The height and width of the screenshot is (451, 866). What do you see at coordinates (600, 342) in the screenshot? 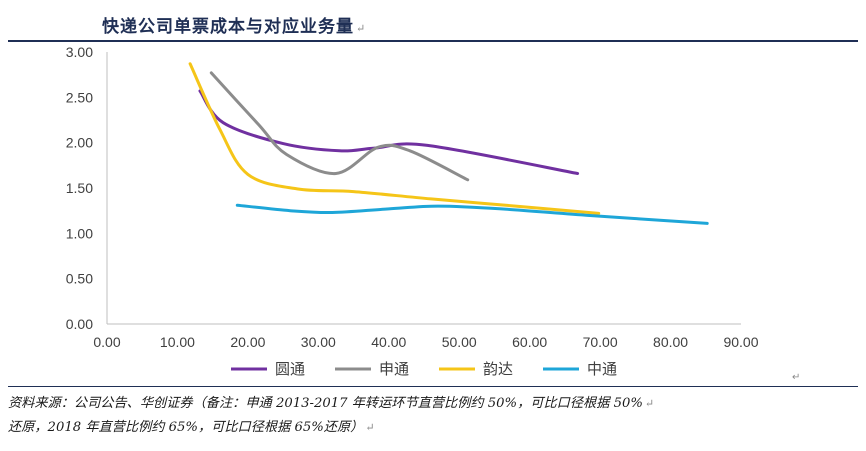
I see `x-tick-label: 70.00` at bounding box center [600, 342].